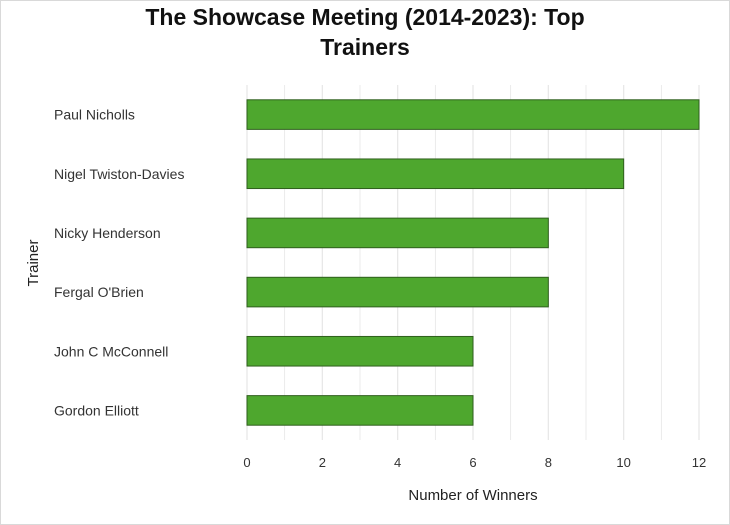 The image size is (730, 525). What do you see at coordinates (548, 462) in the screenshot?
I see `x-tick-label: 8` at bounding box center [548, 462].